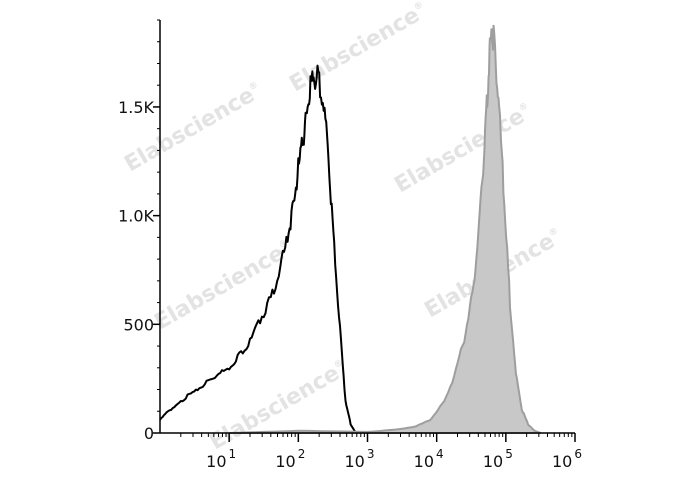  What do you see at coordinates (149, 433) in the screenshot?
I see `y-tick-label: 0` at bounding box center [149, 433].